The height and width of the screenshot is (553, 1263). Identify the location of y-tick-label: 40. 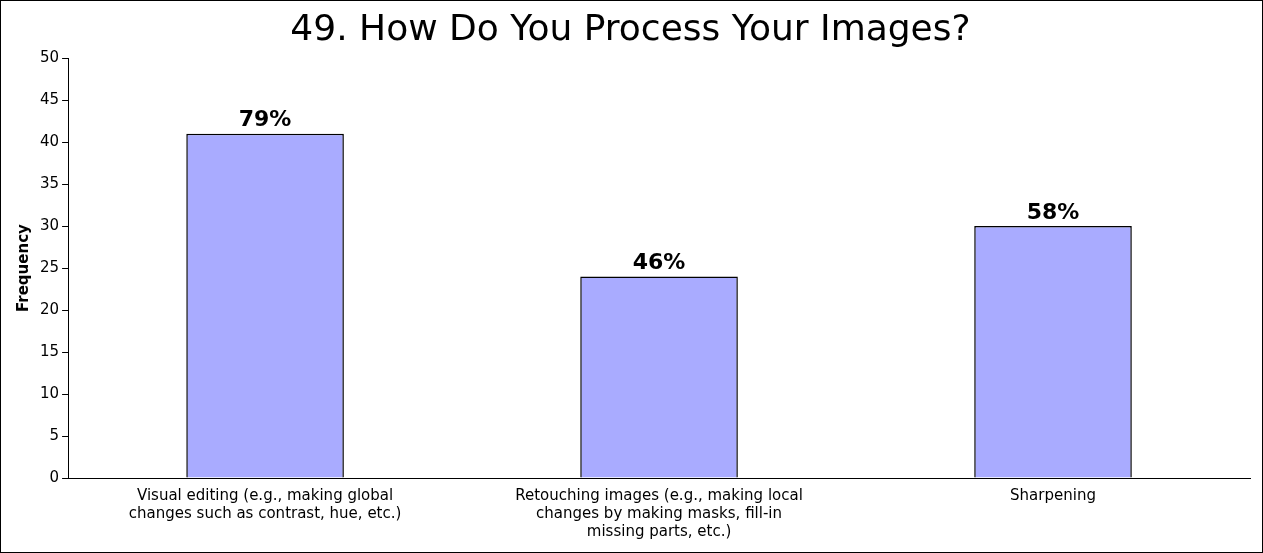
(49, 141).